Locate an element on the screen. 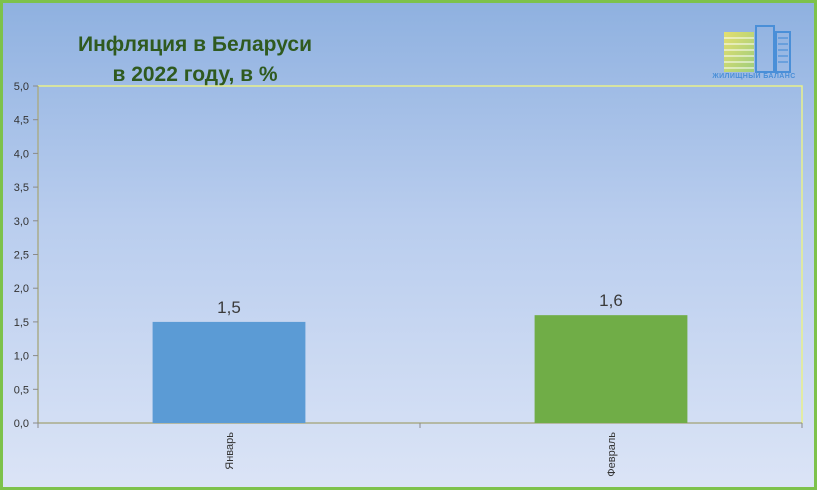  y-tick-label: 4,0 is located at coordinates (21, 154).